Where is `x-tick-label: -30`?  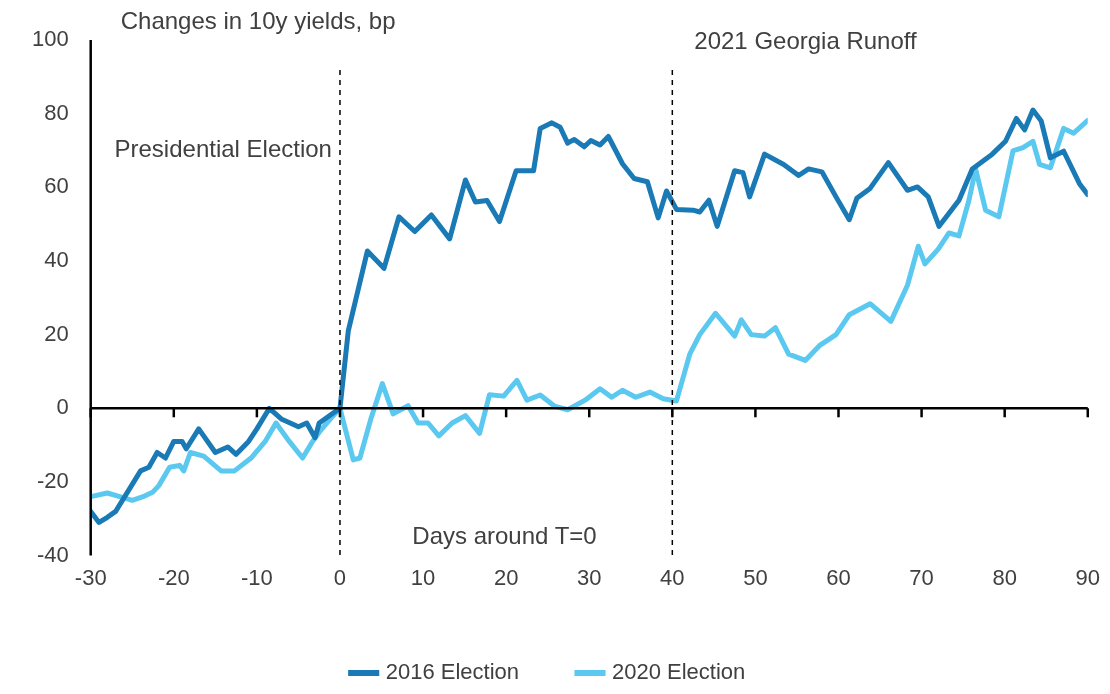 x-tick-label: -30 is located at coordinates (90, 577).